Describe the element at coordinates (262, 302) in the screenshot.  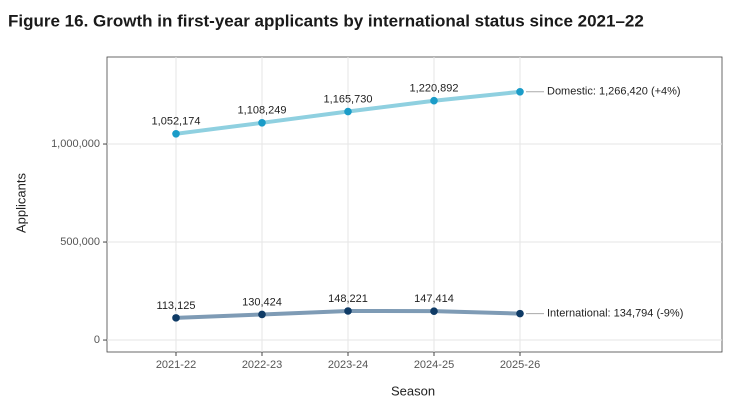
I see `data-label: 130,424` at that location.